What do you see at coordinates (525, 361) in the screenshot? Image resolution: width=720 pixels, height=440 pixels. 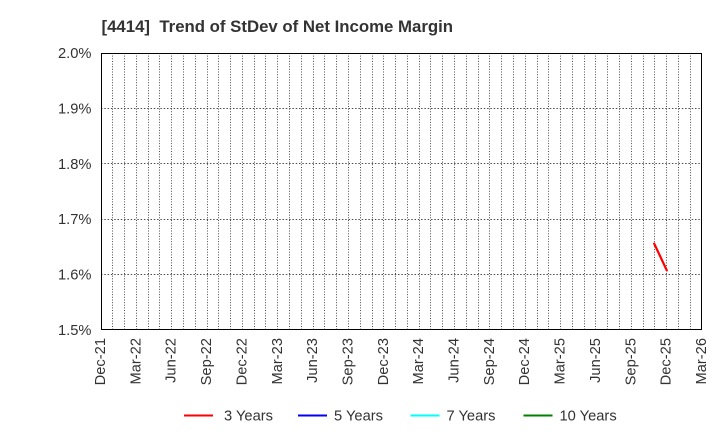 I see `svg-text: Dec-24` at bounding box center [525, 361].